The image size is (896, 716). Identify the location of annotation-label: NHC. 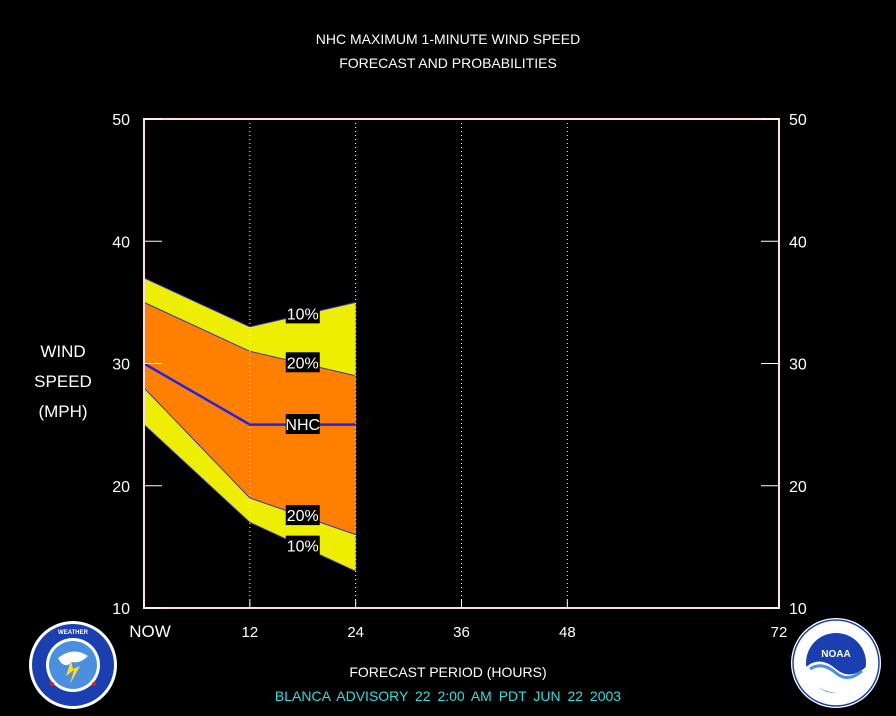
(302, 425).